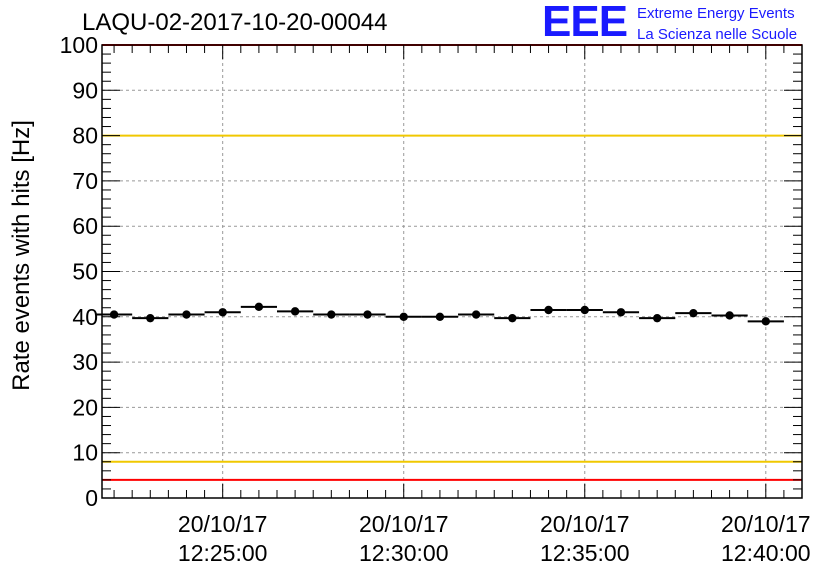  I want to click on x-tick-time: 12:40:00, so click(766, 553).